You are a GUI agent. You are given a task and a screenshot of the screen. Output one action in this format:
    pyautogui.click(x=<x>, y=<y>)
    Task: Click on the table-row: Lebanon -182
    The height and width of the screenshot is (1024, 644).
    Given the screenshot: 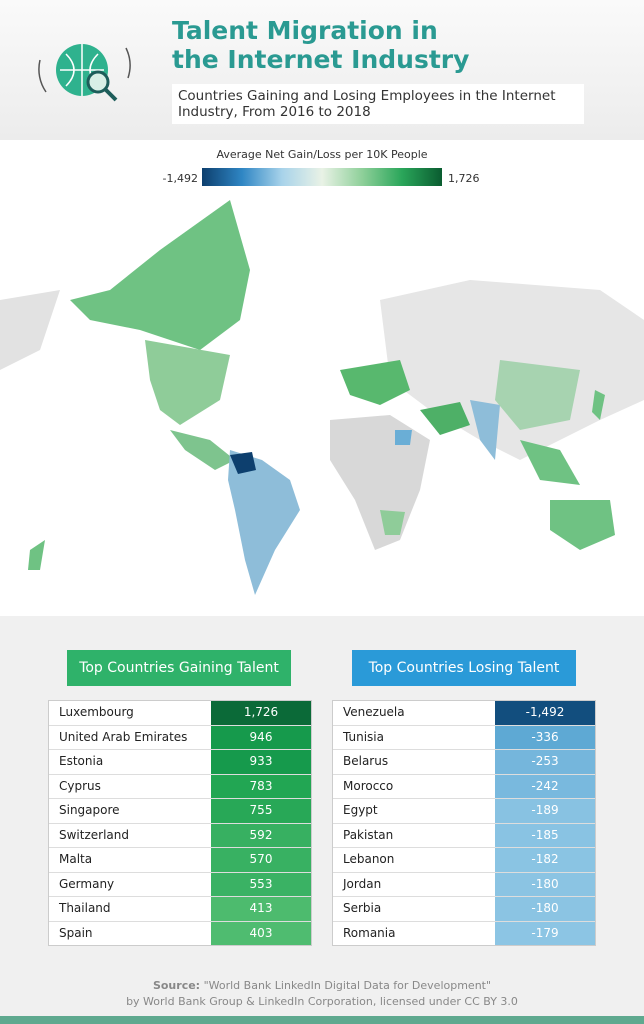 What is the action you would take?
    pyautogui.click(x=464, y=860)
    